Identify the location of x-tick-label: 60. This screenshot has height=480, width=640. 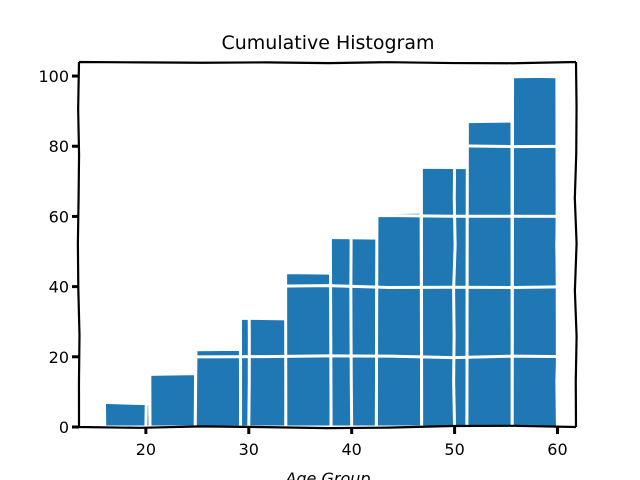
(557, 449).